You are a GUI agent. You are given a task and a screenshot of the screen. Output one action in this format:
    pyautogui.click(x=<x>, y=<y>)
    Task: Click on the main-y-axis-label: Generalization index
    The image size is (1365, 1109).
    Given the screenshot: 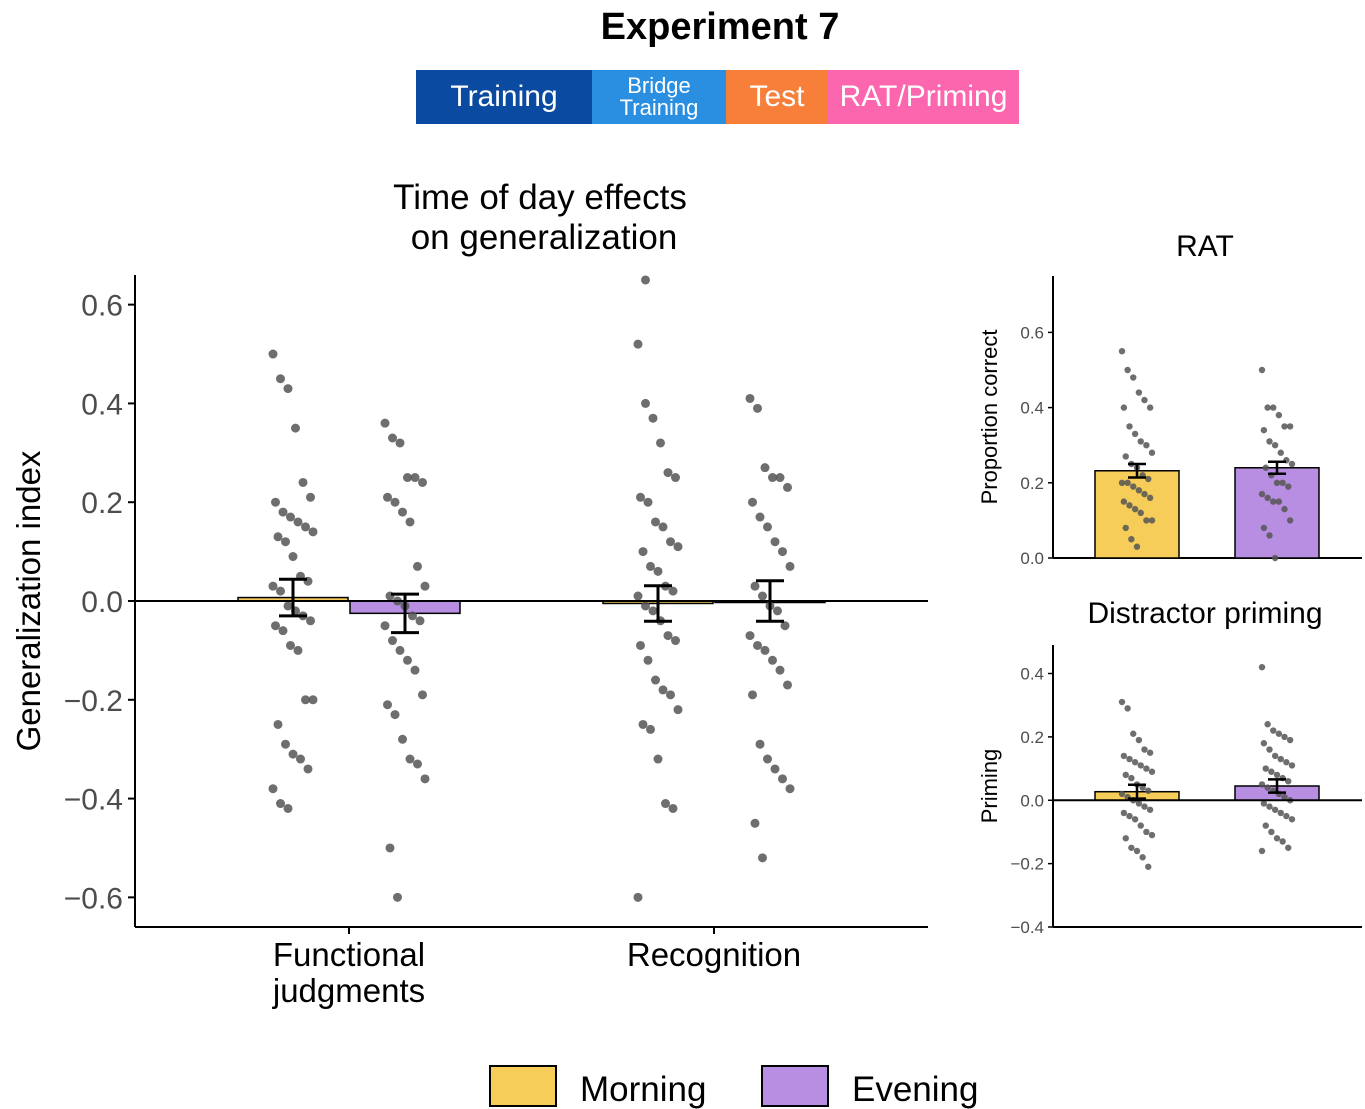 What is the action you would take?
    pyautogui.click(x=28, y=600)
    